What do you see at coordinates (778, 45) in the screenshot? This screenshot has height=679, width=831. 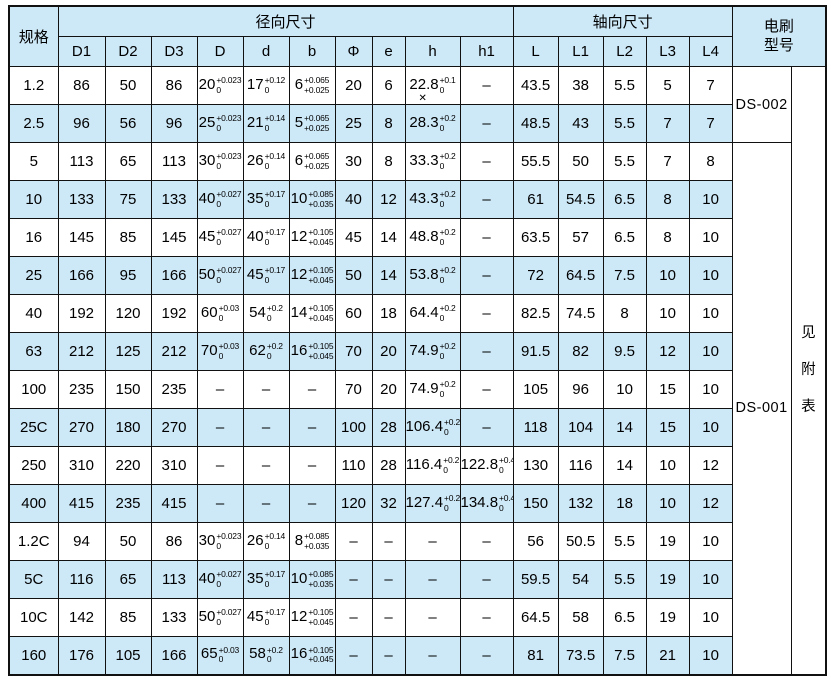 I see `brush-header-line2: 型号` at bounding box center [778, 45].